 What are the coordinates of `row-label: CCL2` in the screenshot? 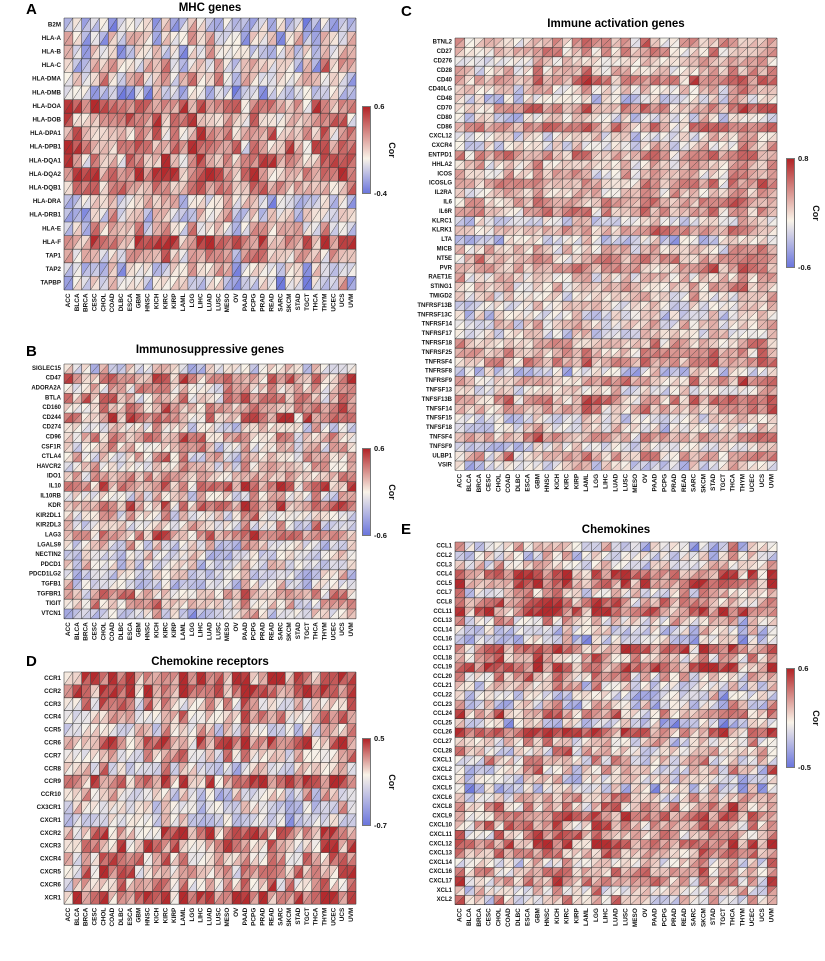 It's located at (444, 556).